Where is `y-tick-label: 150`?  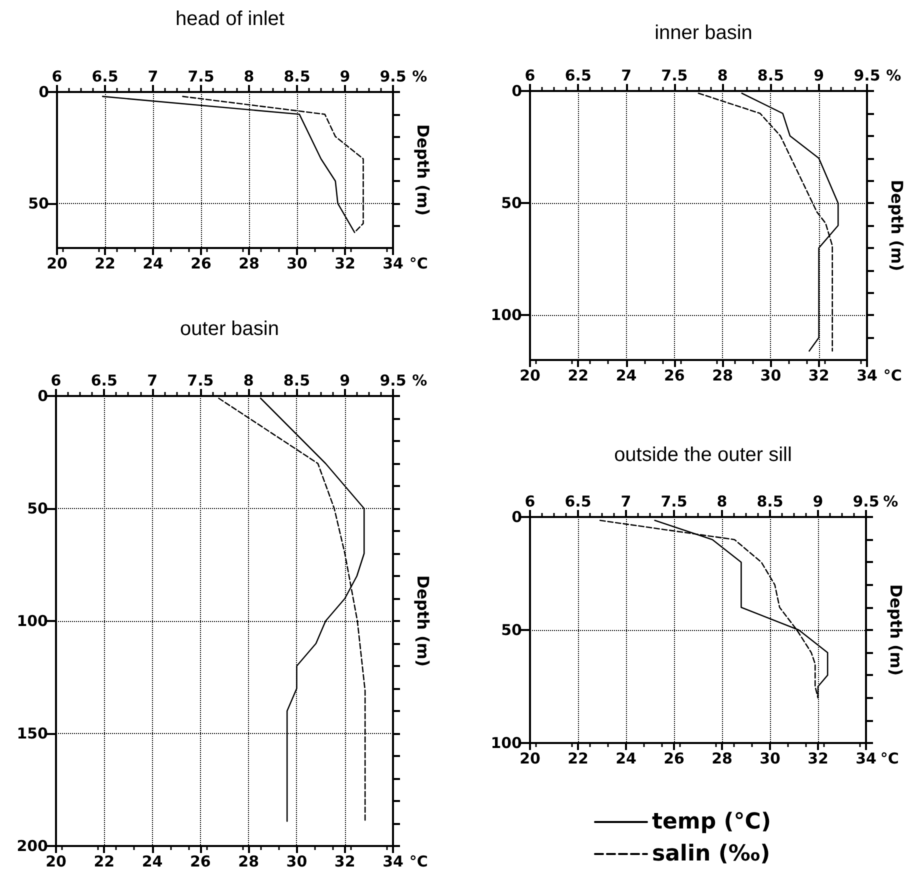 y-tick-label: 150 is located at coordinates (32, 733).